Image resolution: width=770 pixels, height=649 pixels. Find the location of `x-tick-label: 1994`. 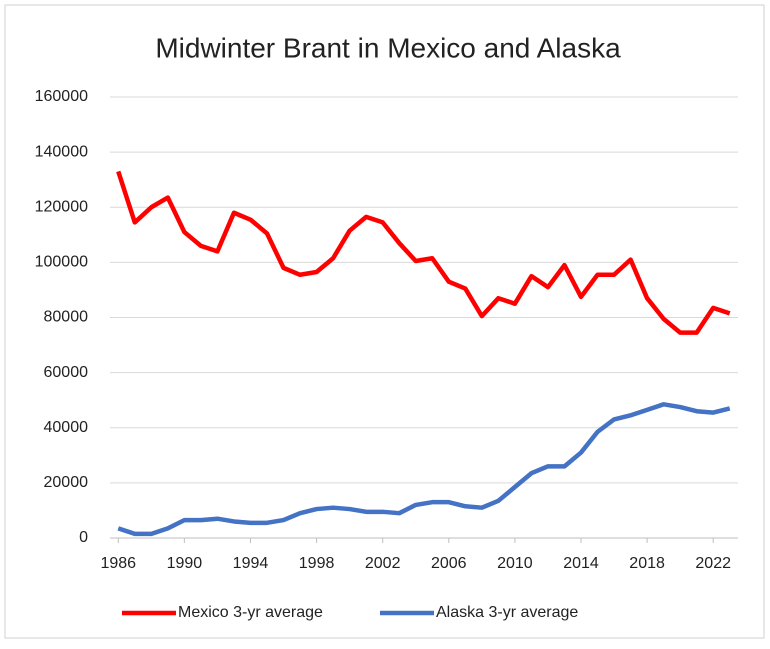

x-tick-label: 1994 is located at coordinates (251, 563).